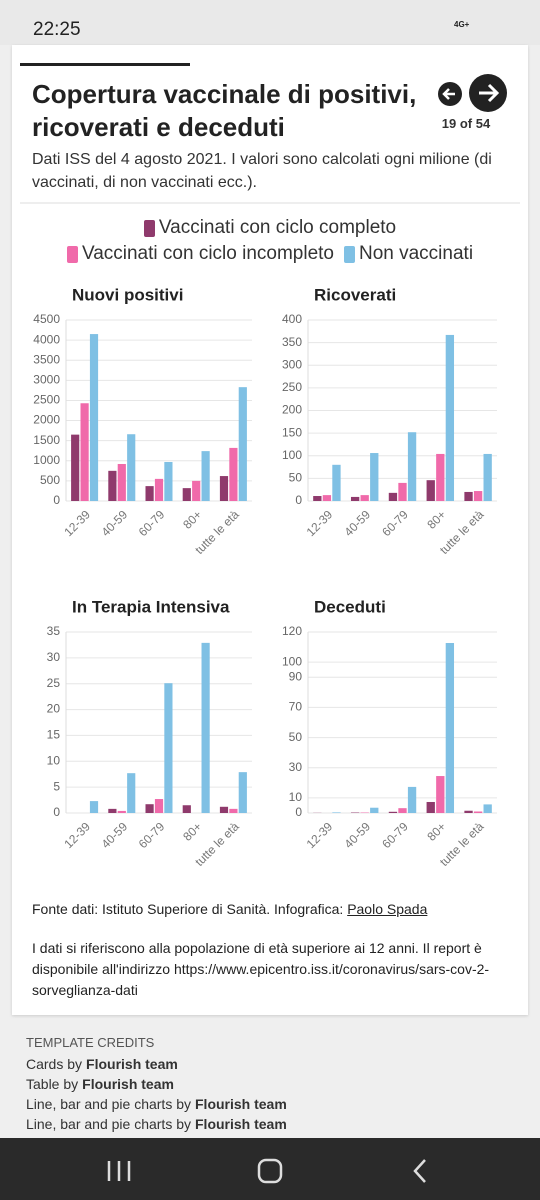  What do you see at coordinates (462, 24) in the screenshot?
I see `network-label: 4G+` at bounding box center [462, 24].